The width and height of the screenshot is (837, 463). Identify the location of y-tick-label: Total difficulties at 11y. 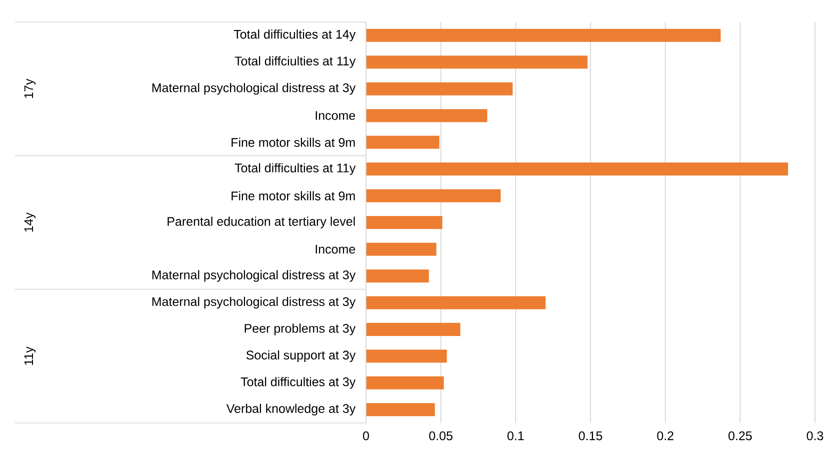
(295, 169).